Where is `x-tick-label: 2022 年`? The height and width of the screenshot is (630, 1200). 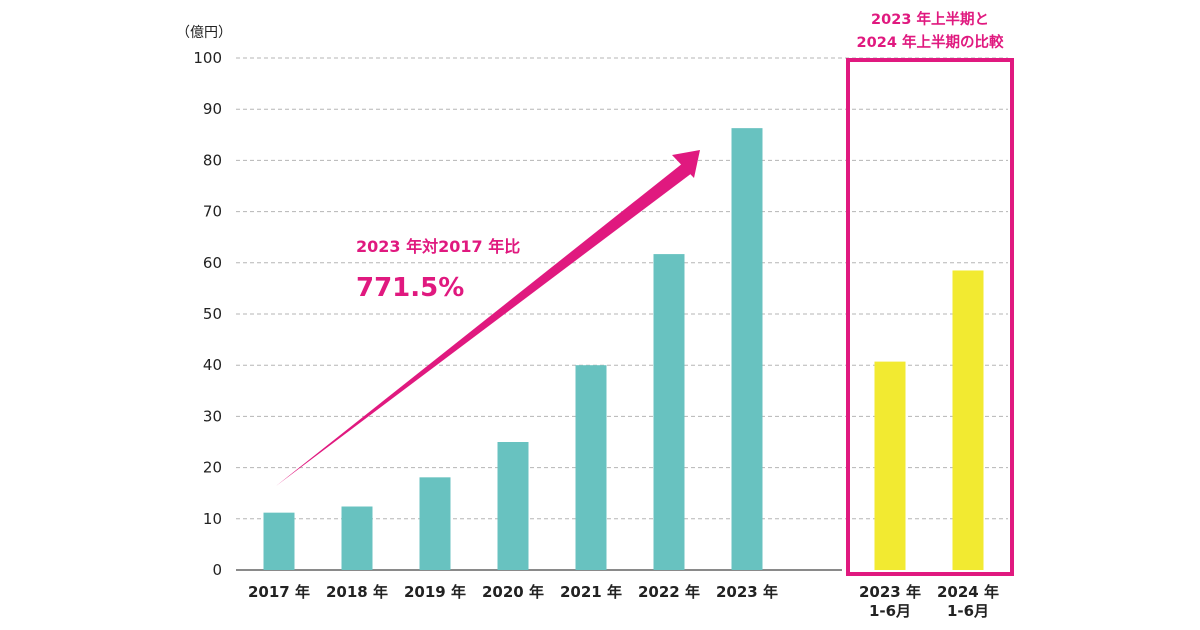
x-tick-label: 2022 年 is located at coordinates (669, 592).